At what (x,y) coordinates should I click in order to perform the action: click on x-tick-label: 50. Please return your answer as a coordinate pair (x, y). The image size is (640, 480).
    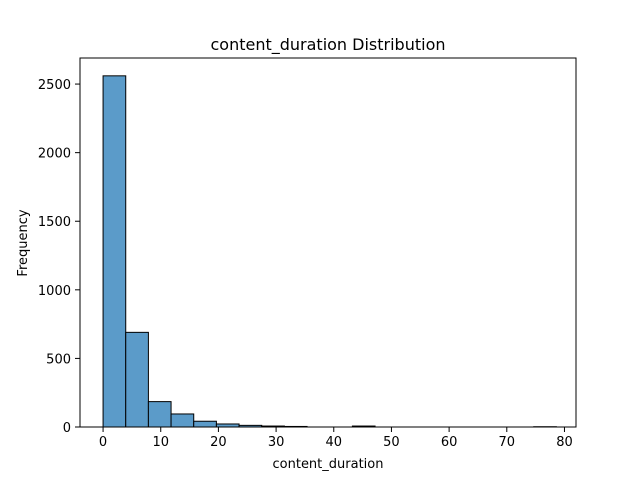
    Looking at the image, I should click on (391, 442).